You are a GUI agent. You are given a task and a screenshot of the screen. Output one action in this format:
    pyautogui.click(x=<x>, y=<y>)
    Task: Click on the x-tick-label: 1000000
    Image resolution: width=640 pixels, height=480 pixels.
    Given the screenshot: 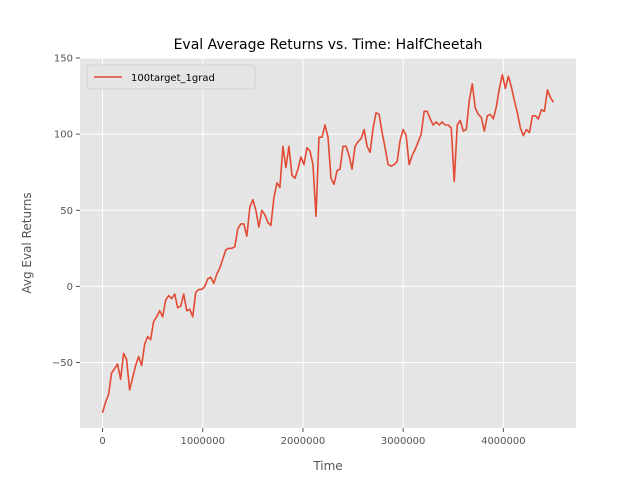 What is the action you would take?
    pyautogui.click(x=202, y=441)
    